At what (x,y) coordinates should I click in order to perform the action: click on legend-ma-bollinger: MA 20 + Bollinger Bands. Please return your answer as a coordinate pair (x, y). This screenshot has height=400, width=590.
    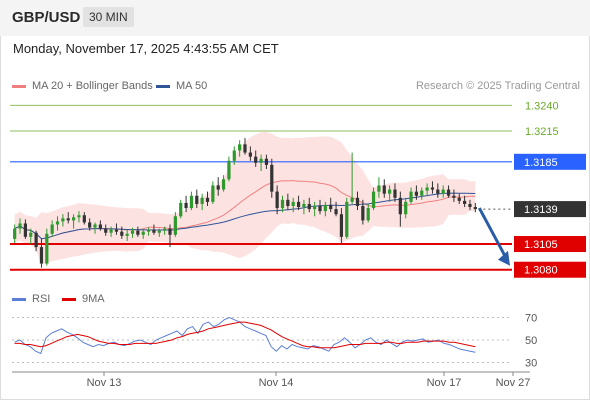
    Looking at the image, I should click on (82, 86).